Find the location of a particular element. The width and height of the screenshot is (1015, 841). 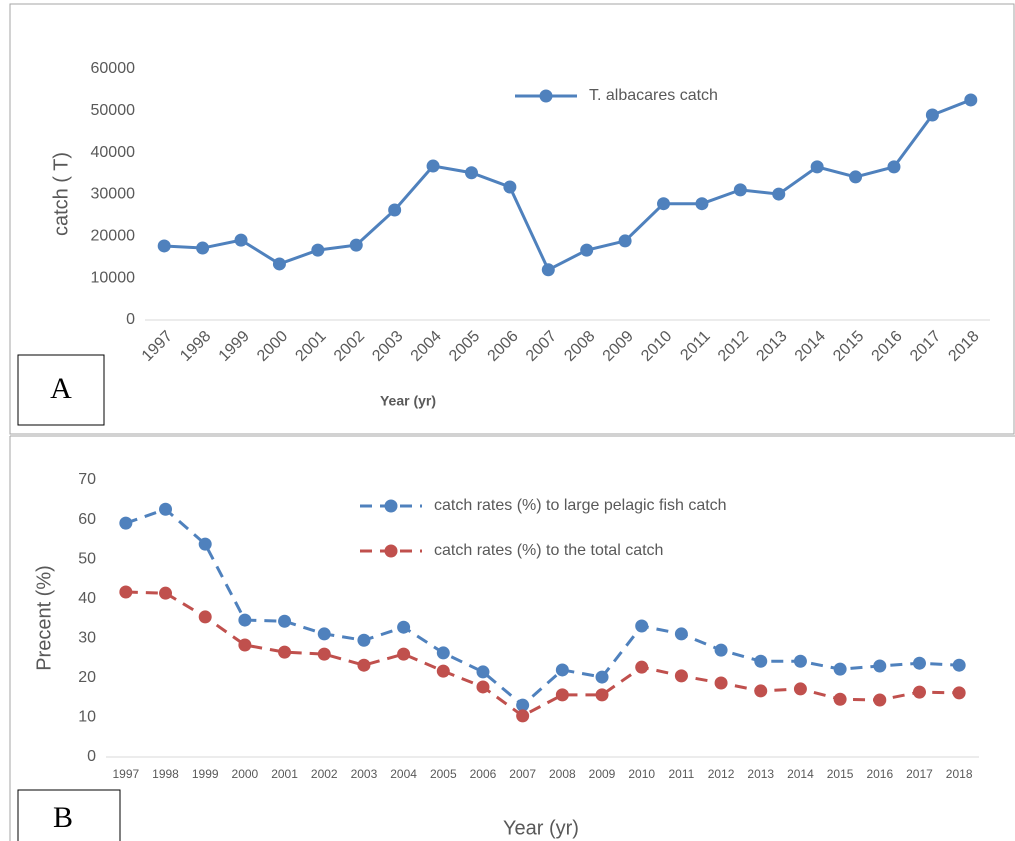

x-tick-label: 2011 is located at coordinates (681, 774).